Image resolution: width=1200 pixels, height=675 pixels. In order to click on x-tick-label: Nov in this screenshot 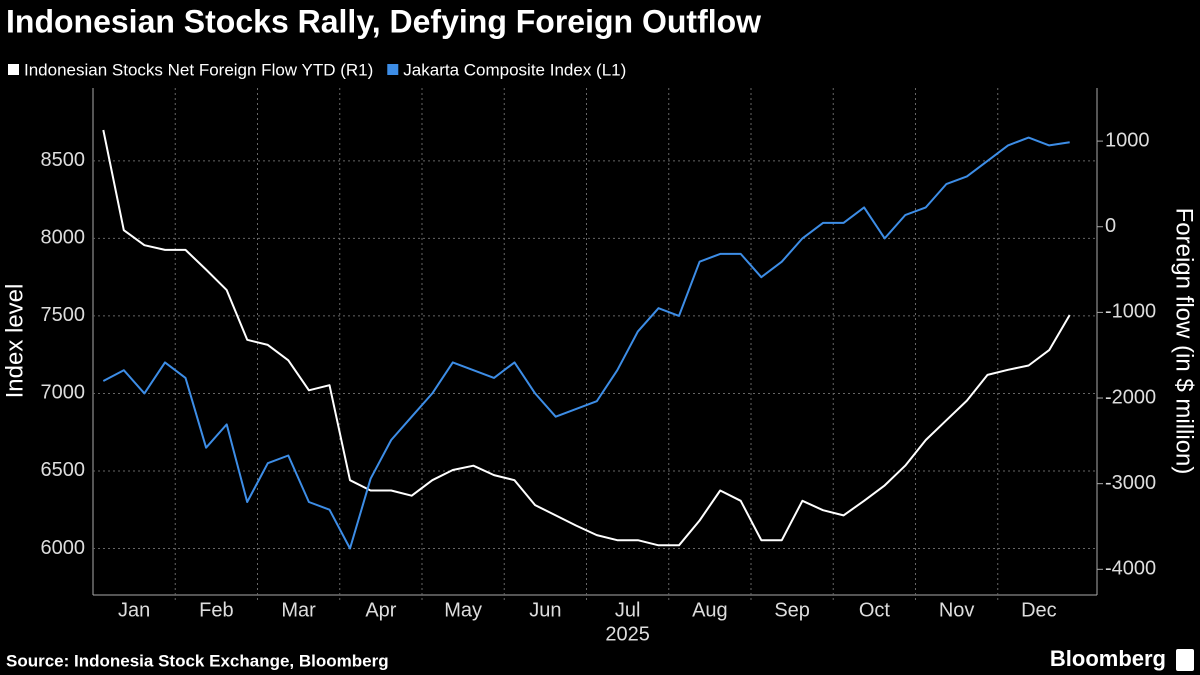, I will do `click(957, 610)`.